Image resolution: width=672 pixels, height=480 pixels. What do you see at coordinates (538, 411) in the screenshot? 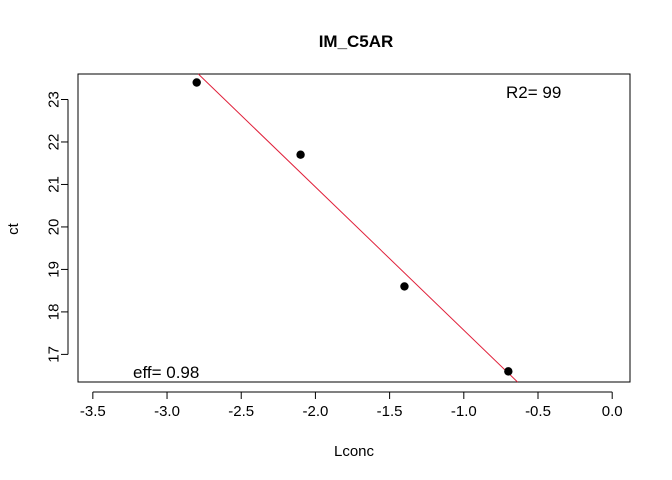
I see `x-tick-label: -0.5` at bounding box center [538, 411].